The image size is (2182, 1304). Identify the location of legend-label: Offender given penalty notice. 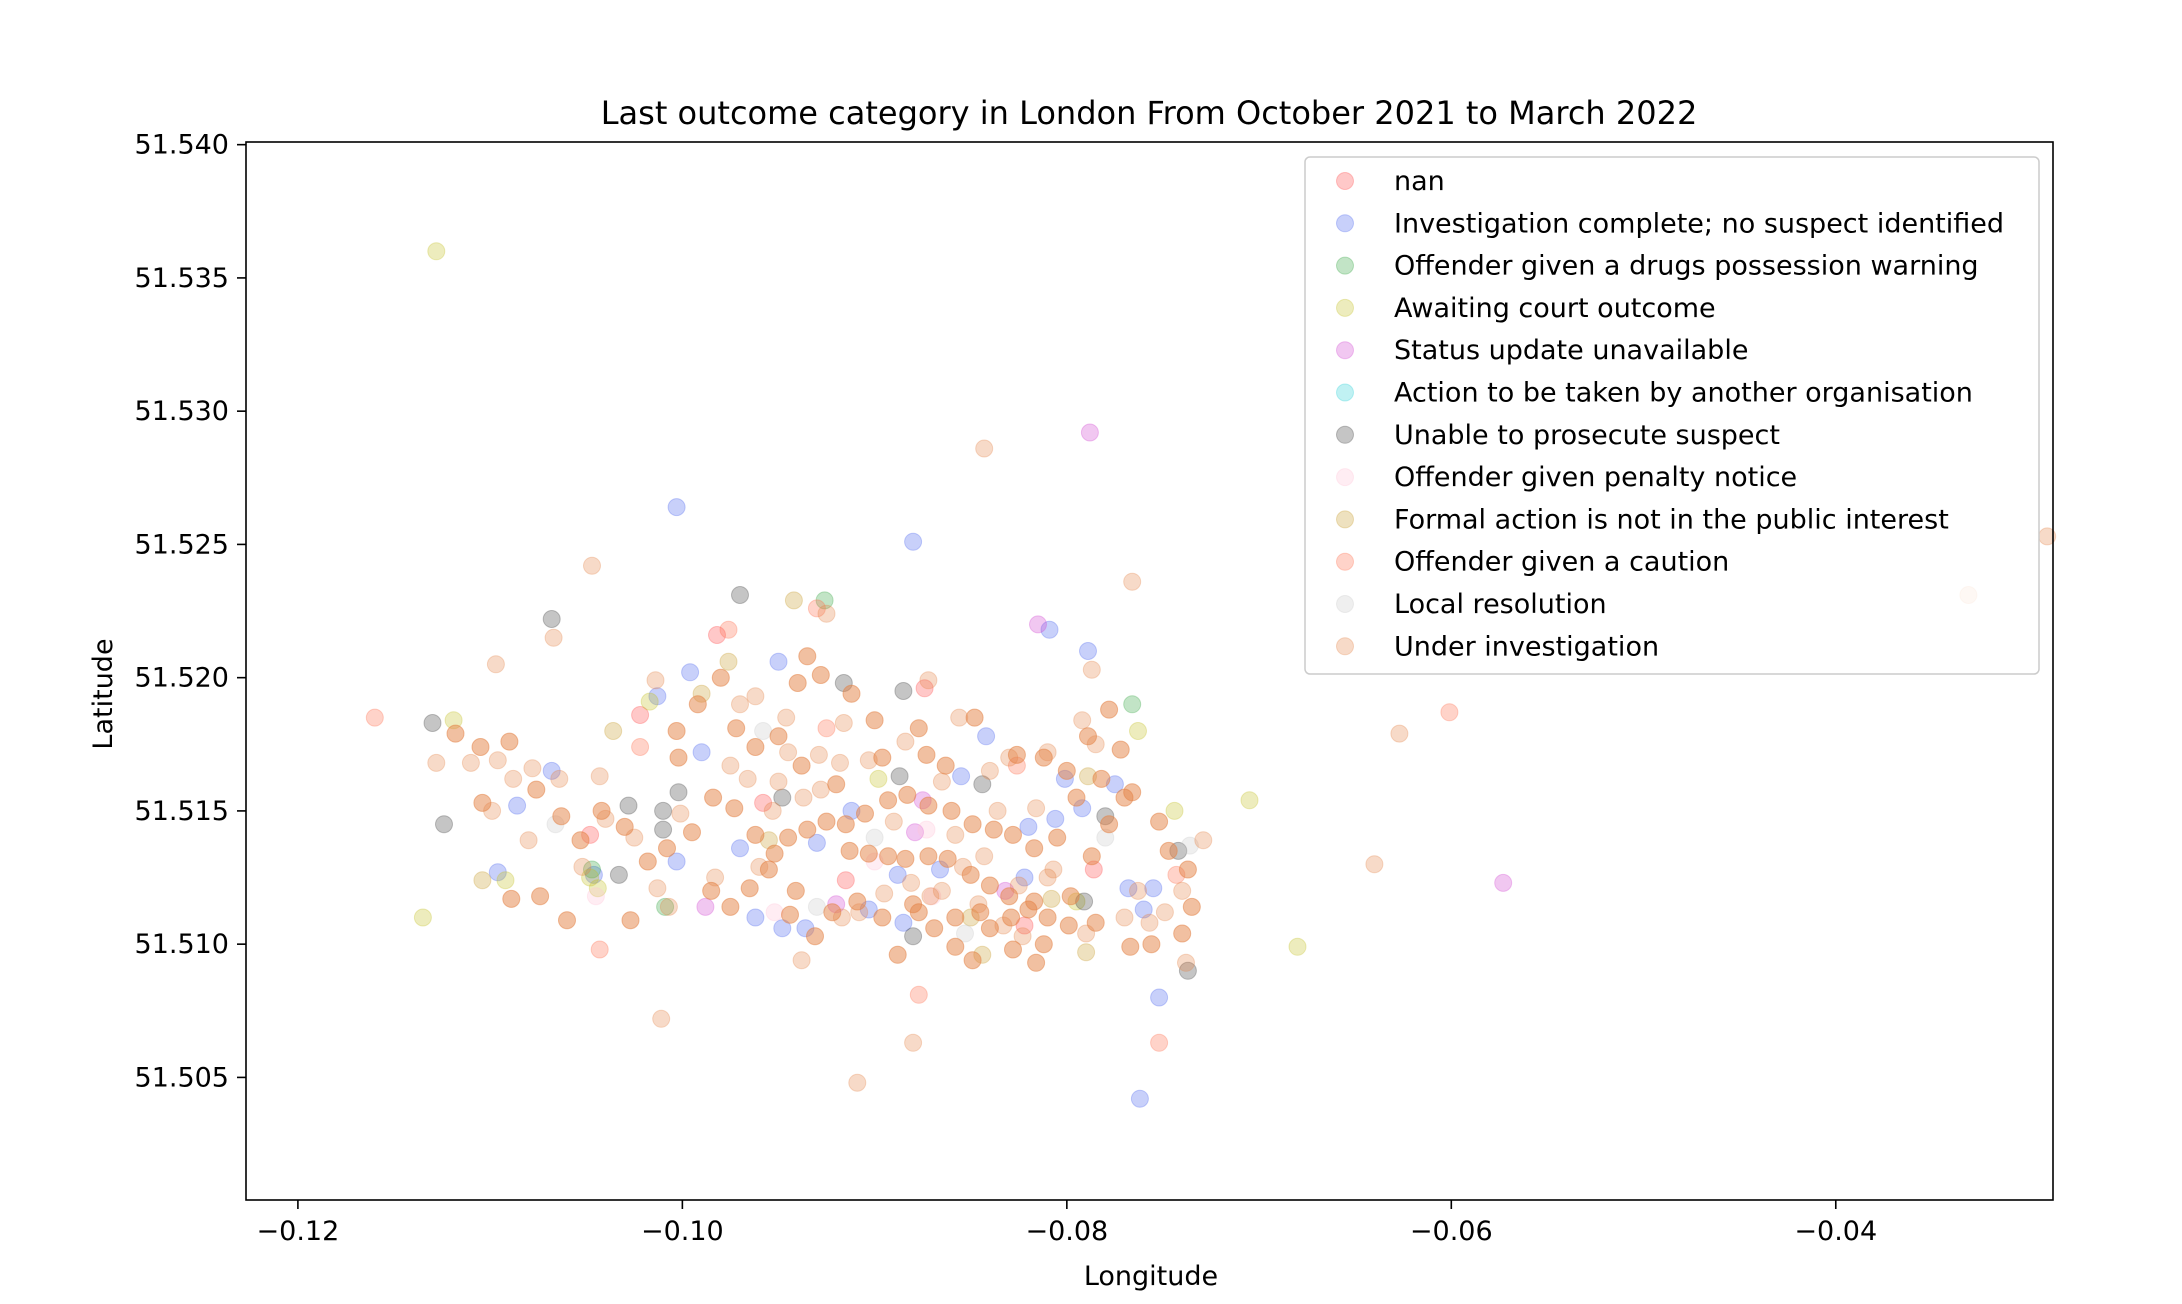
(1595, 477).